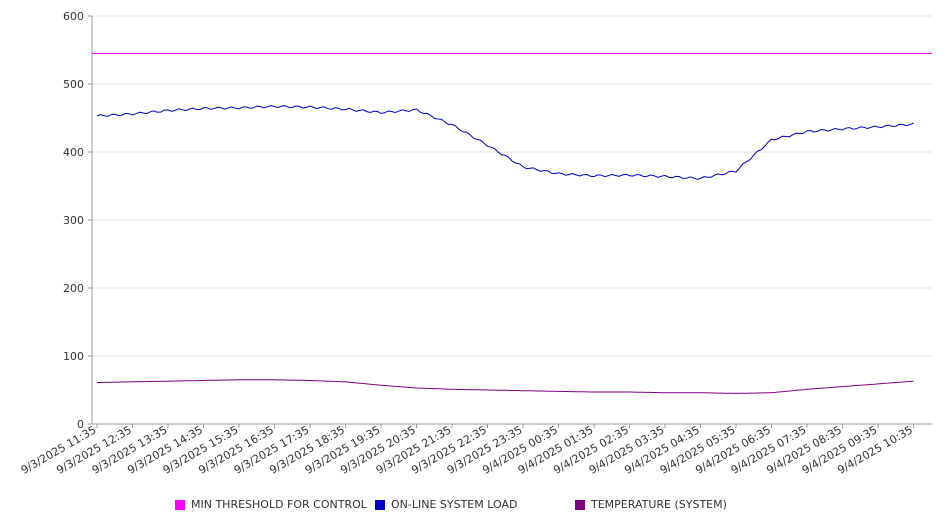  Describe the element at coordinates (73, 152) in the screenshot. I see `y-tick-label: 400` at that location.